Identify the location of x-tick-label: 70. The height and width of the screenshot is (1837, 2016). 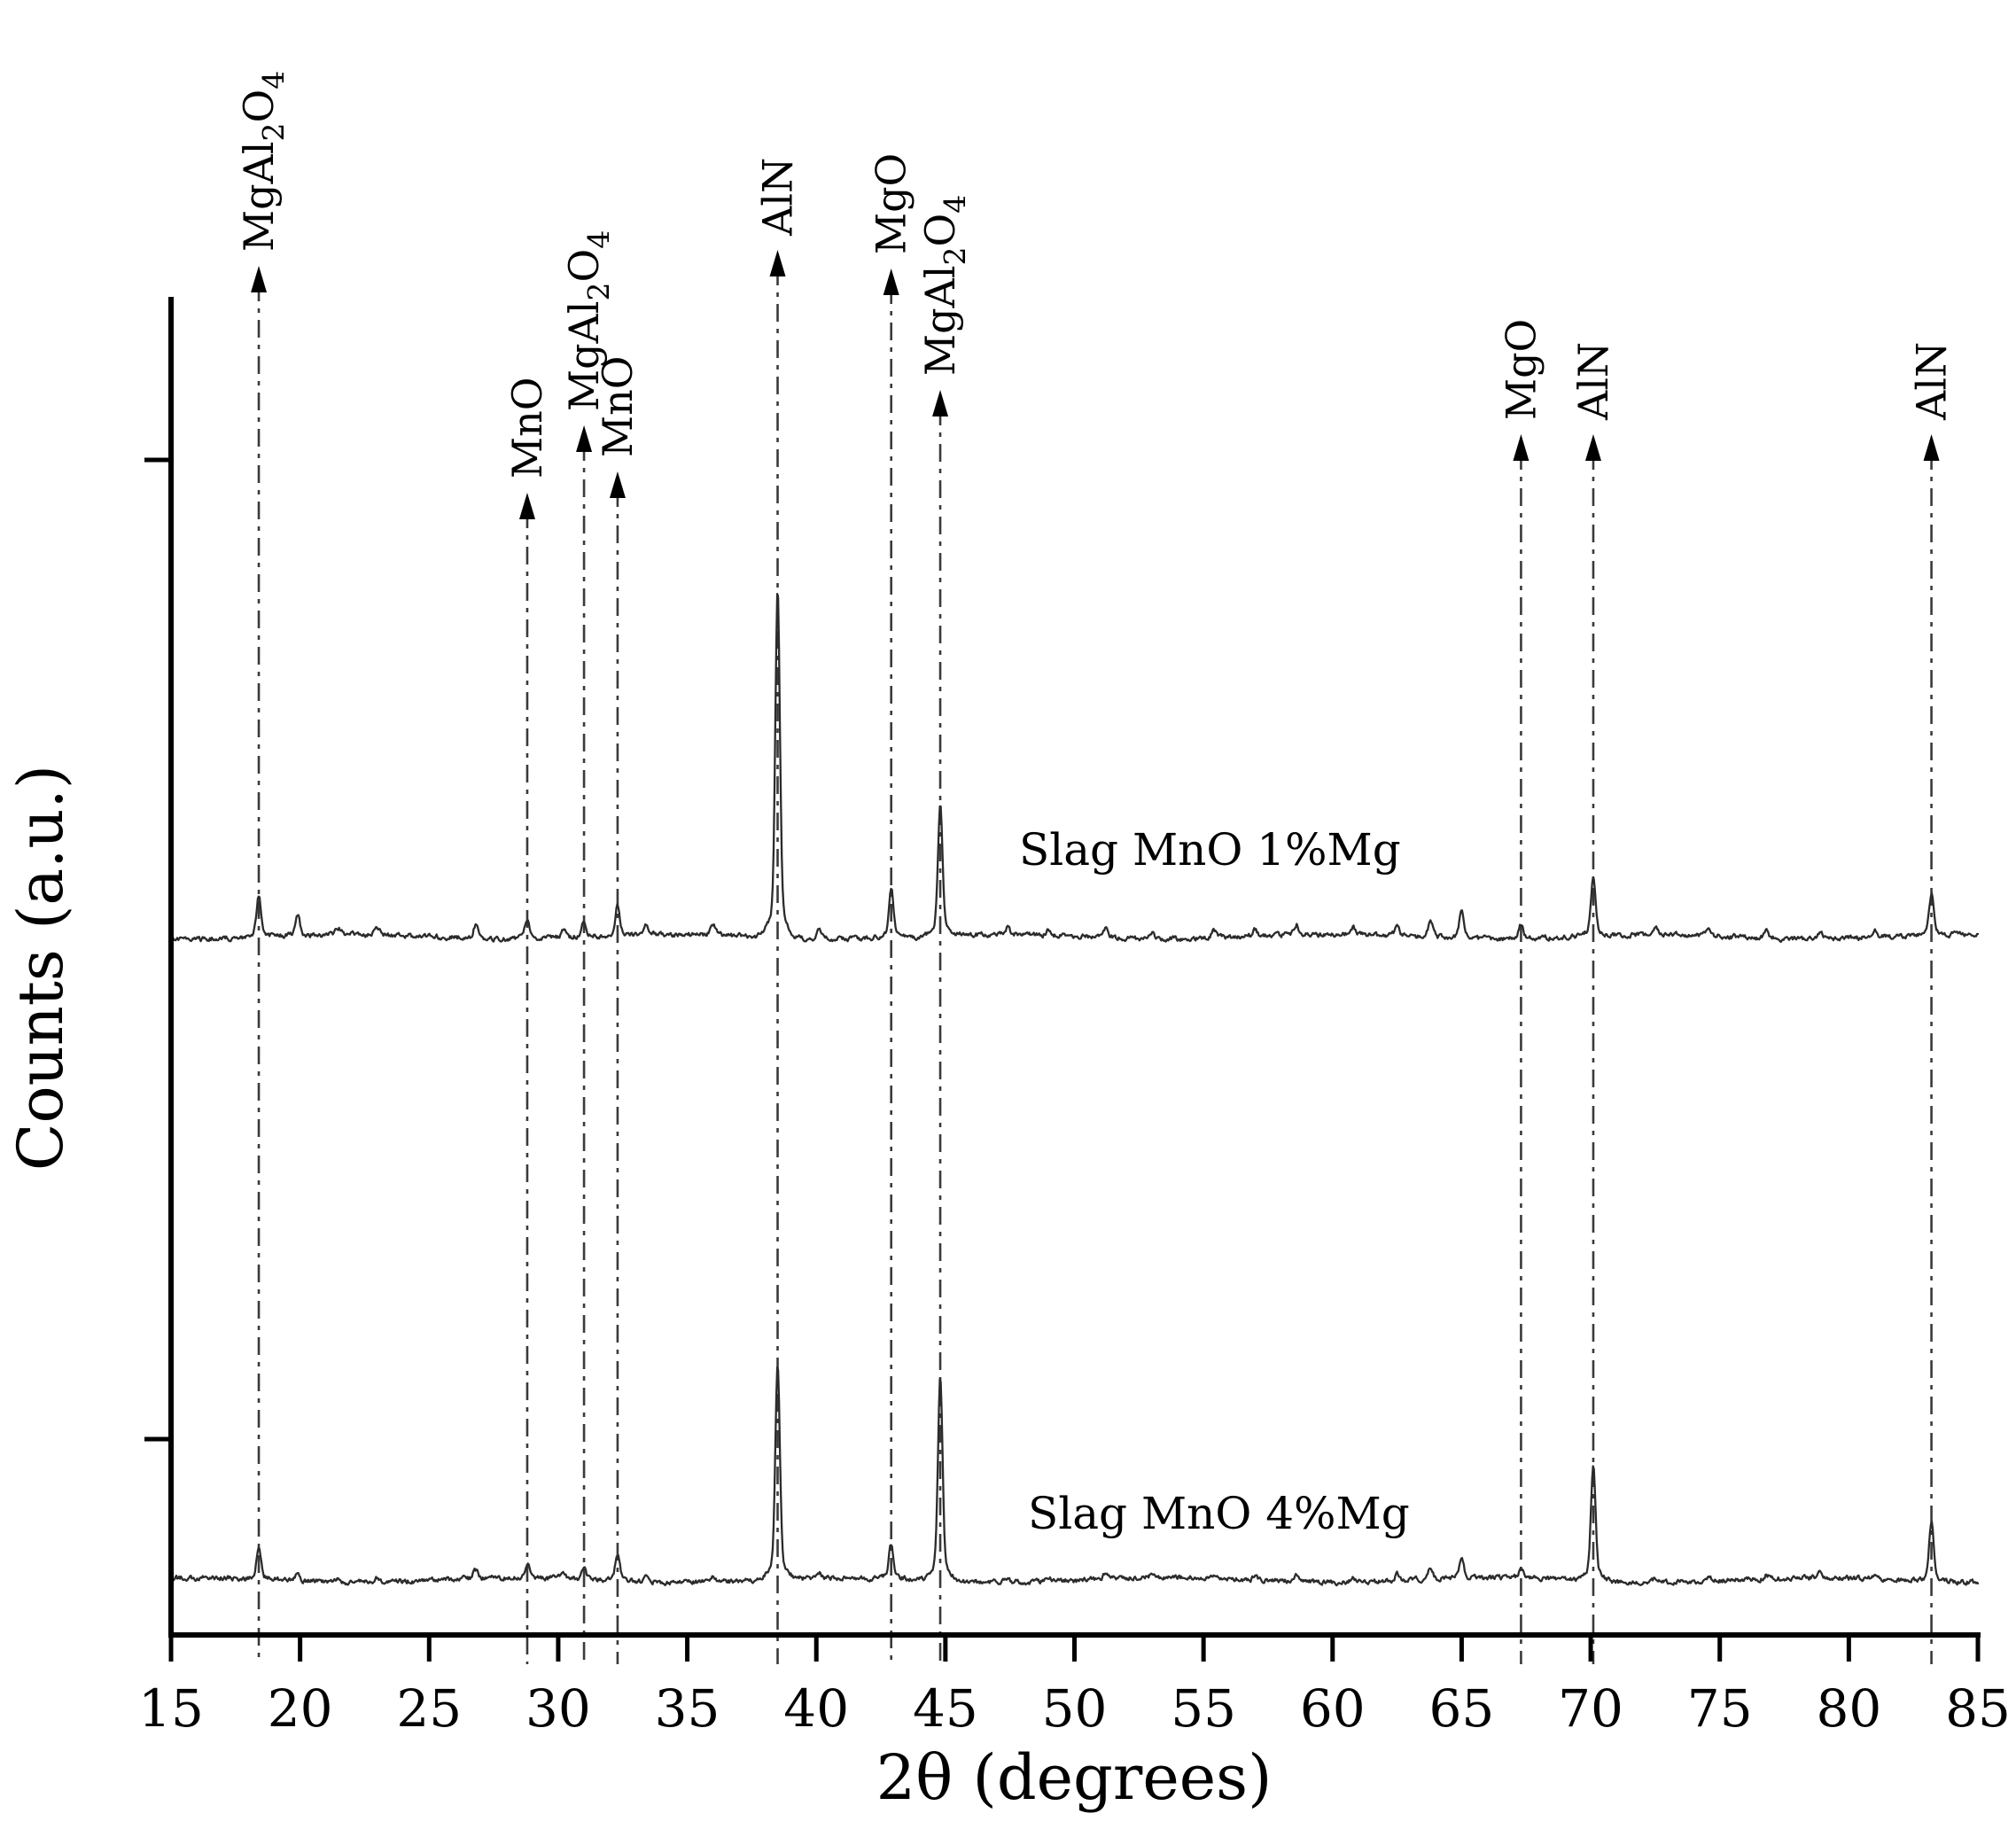
(1591, 1708).